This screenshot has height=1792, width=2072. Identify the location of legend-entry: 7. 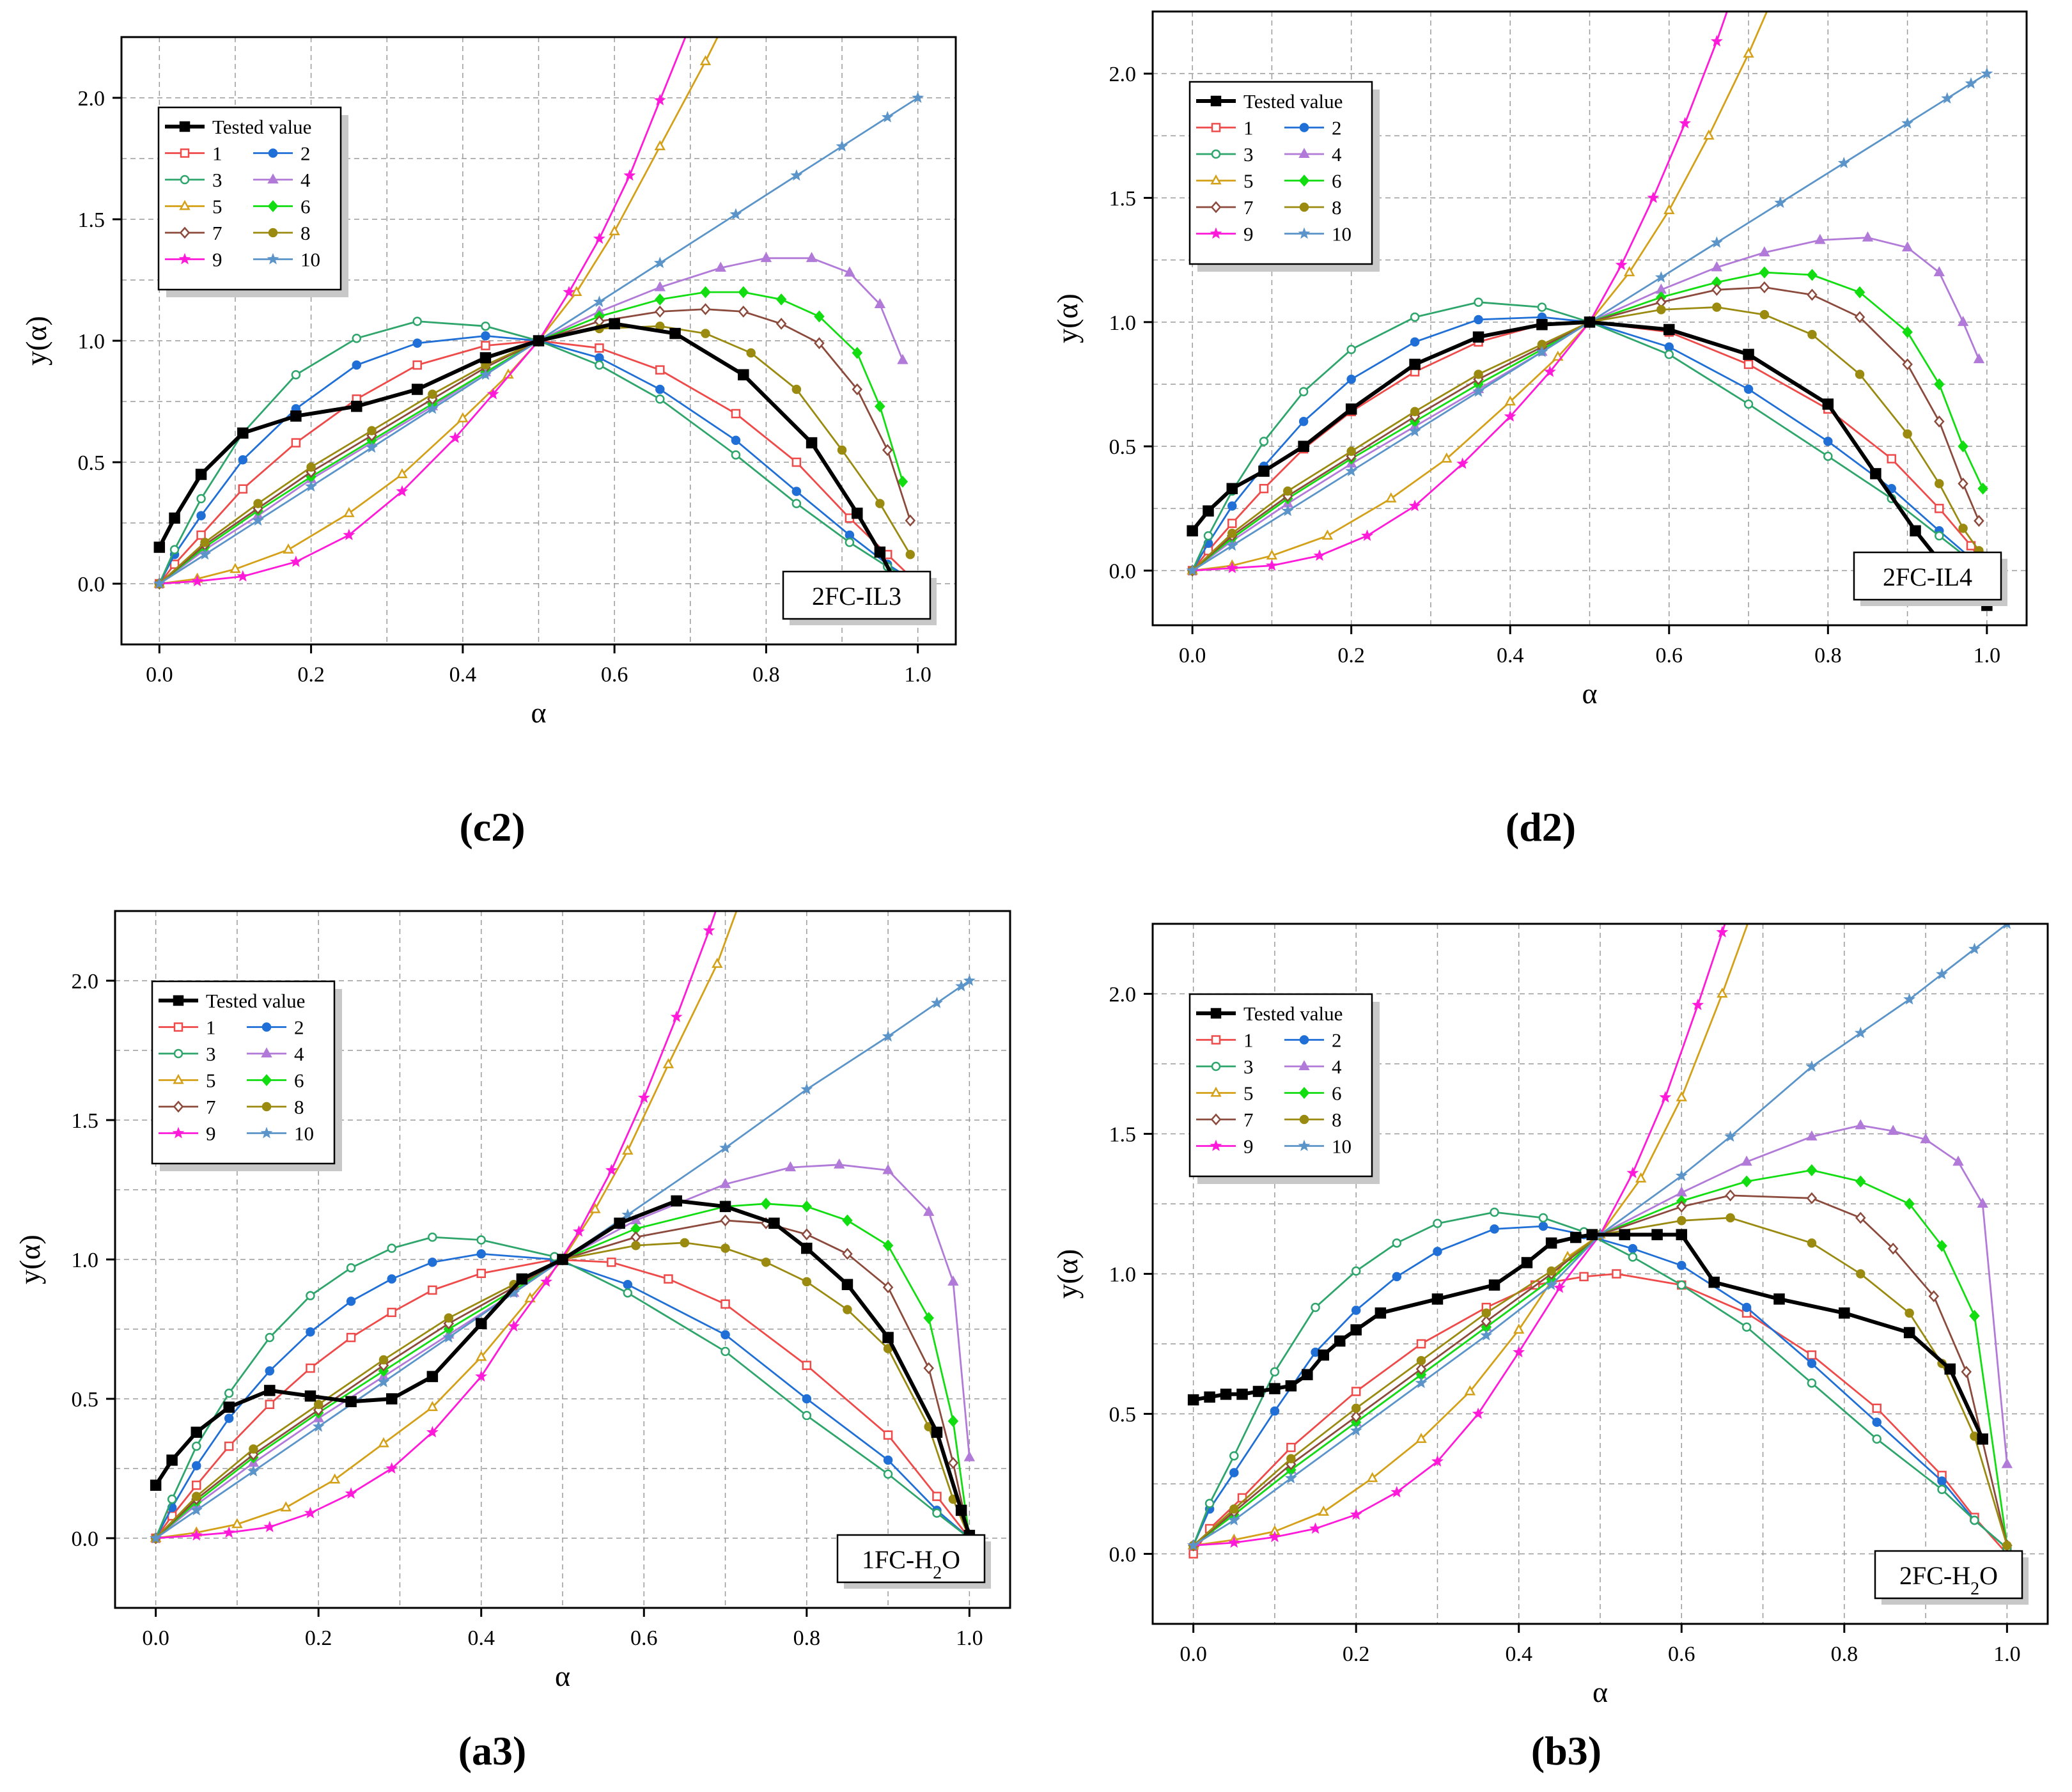
(1225, 208).